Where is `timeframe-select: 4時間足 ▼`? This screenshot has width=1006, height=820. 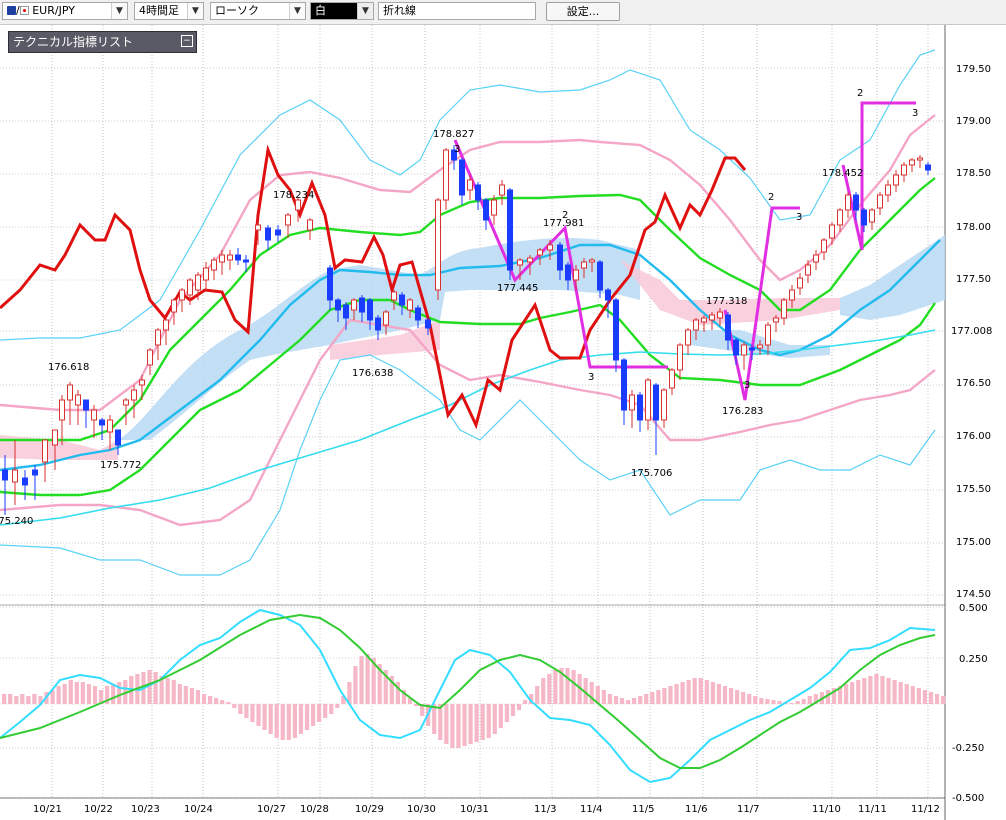
timeframe-select: 4時間足 ▼ is located at coordinates (169, 11).